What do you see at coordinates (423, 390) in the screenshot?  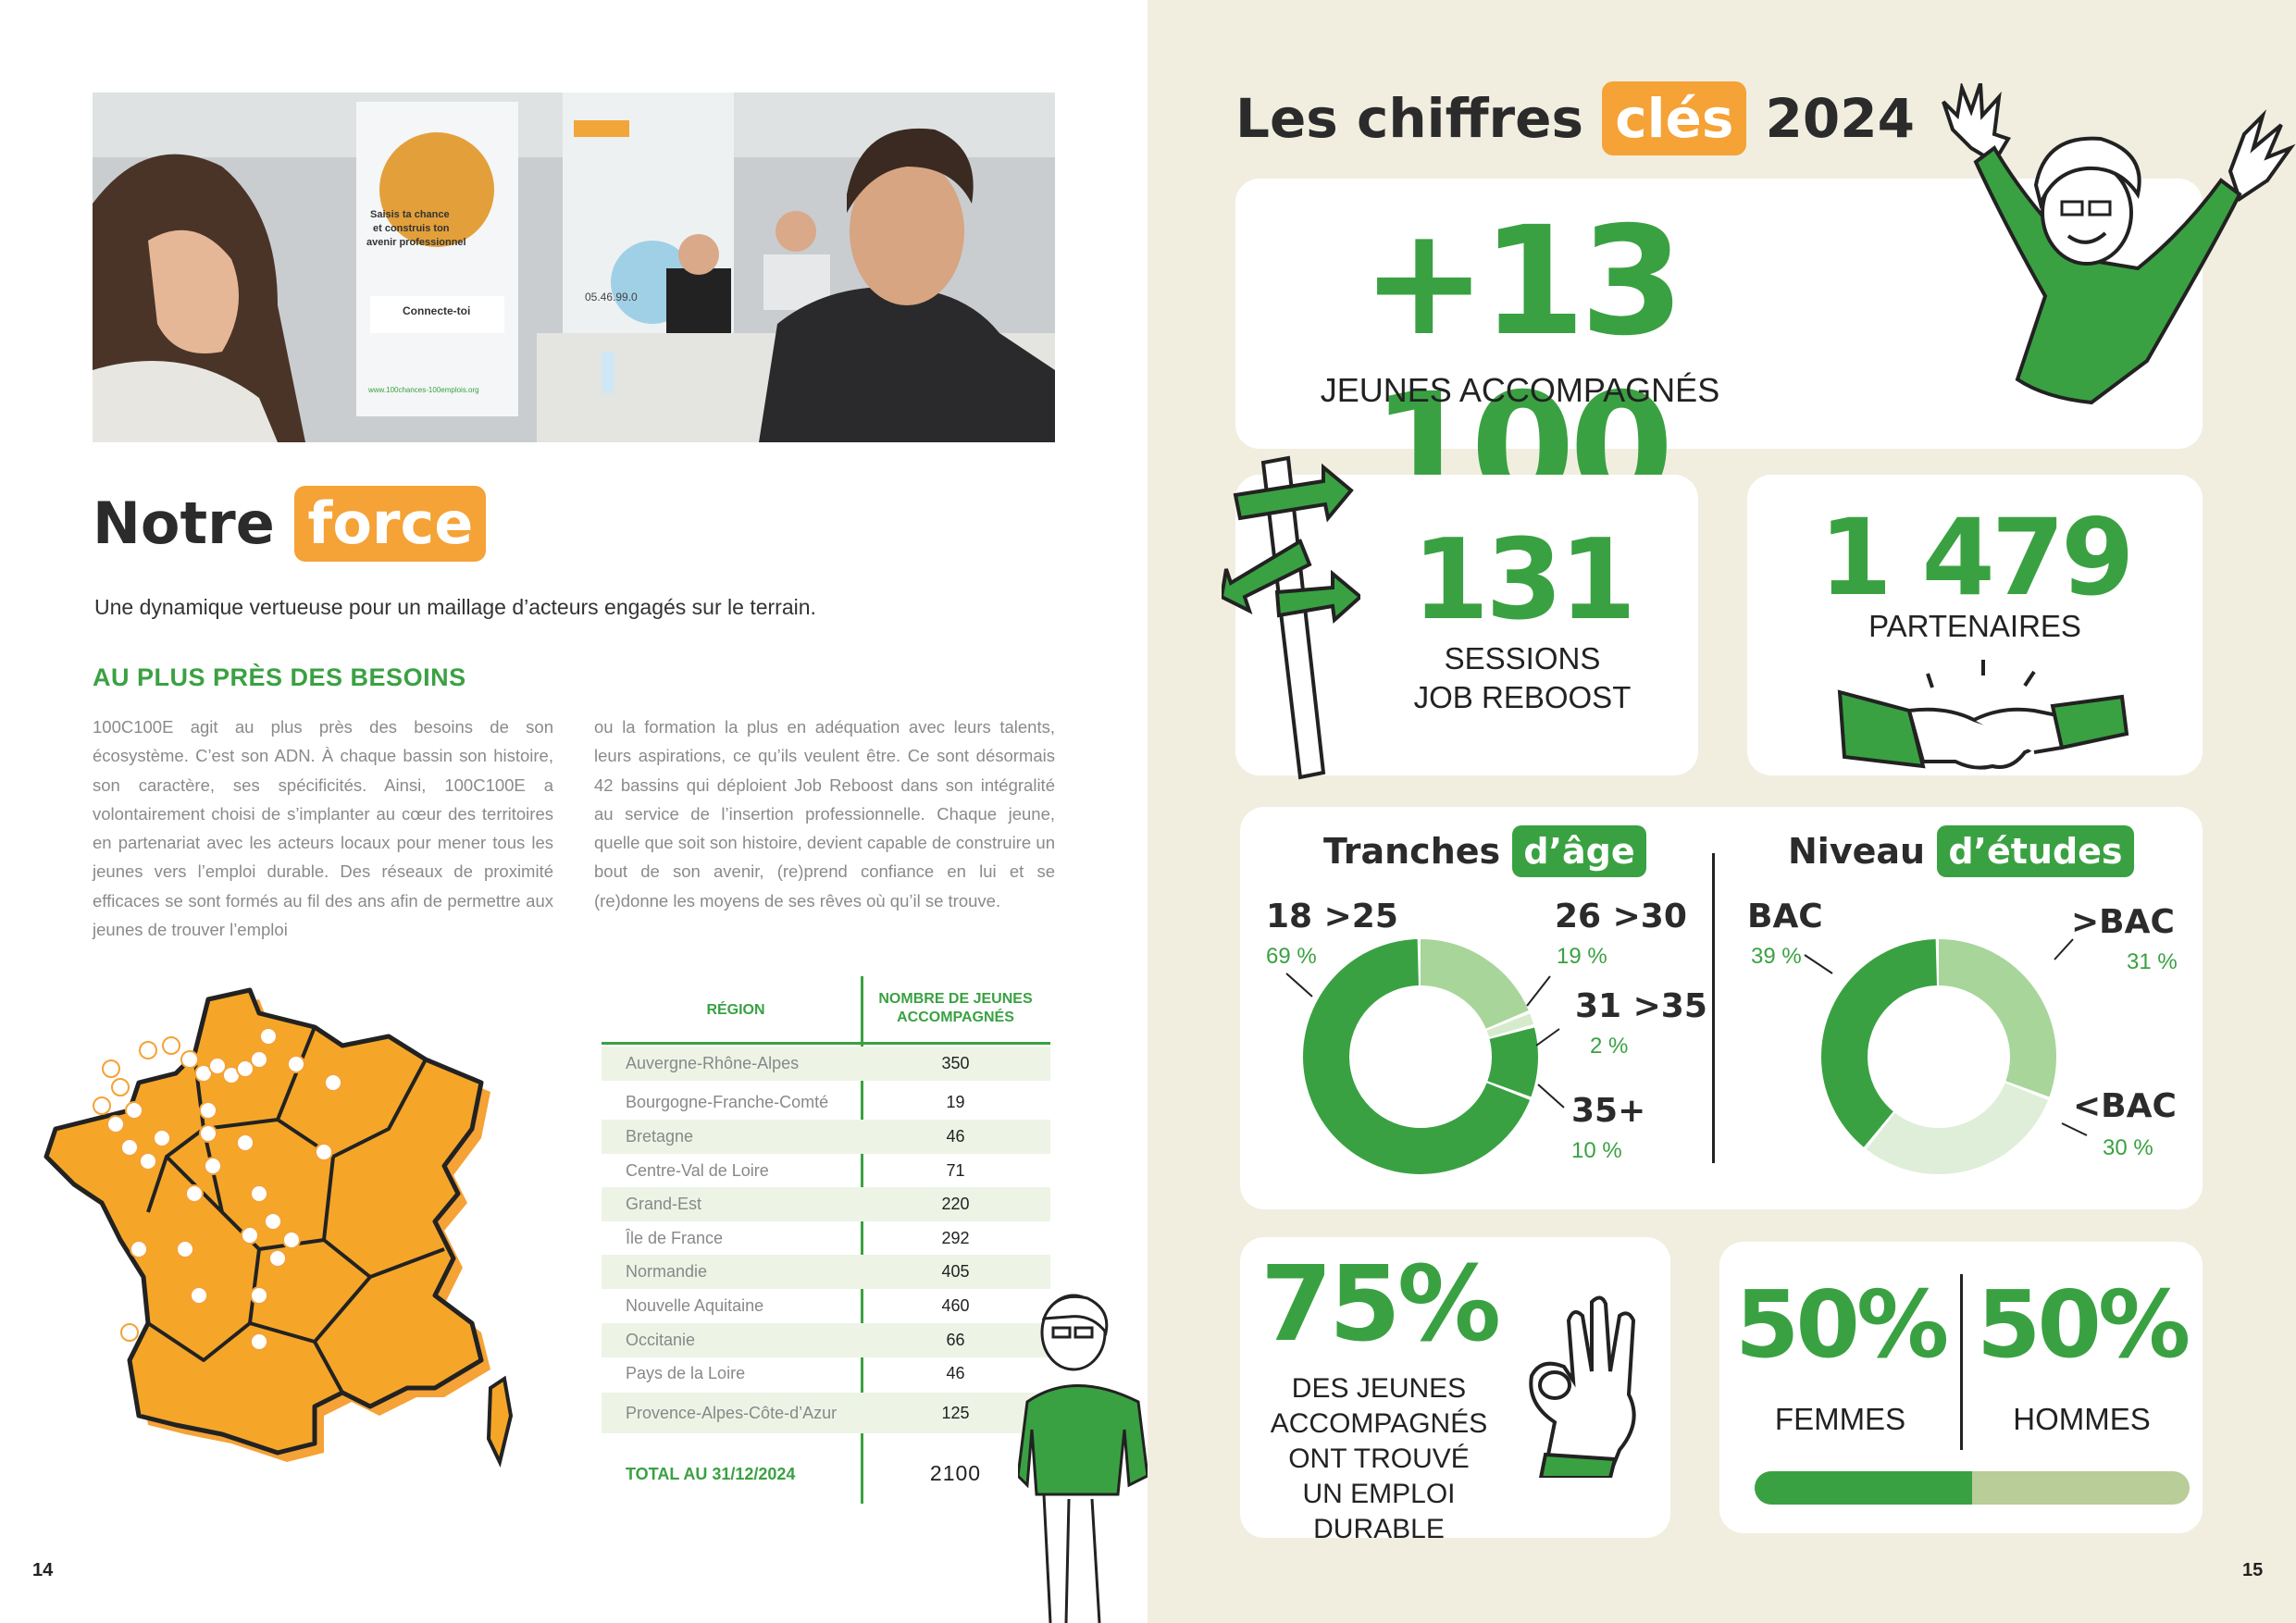 I see `poster-url: www.100chances-100emplois.org` at bounding box center [423, 390].